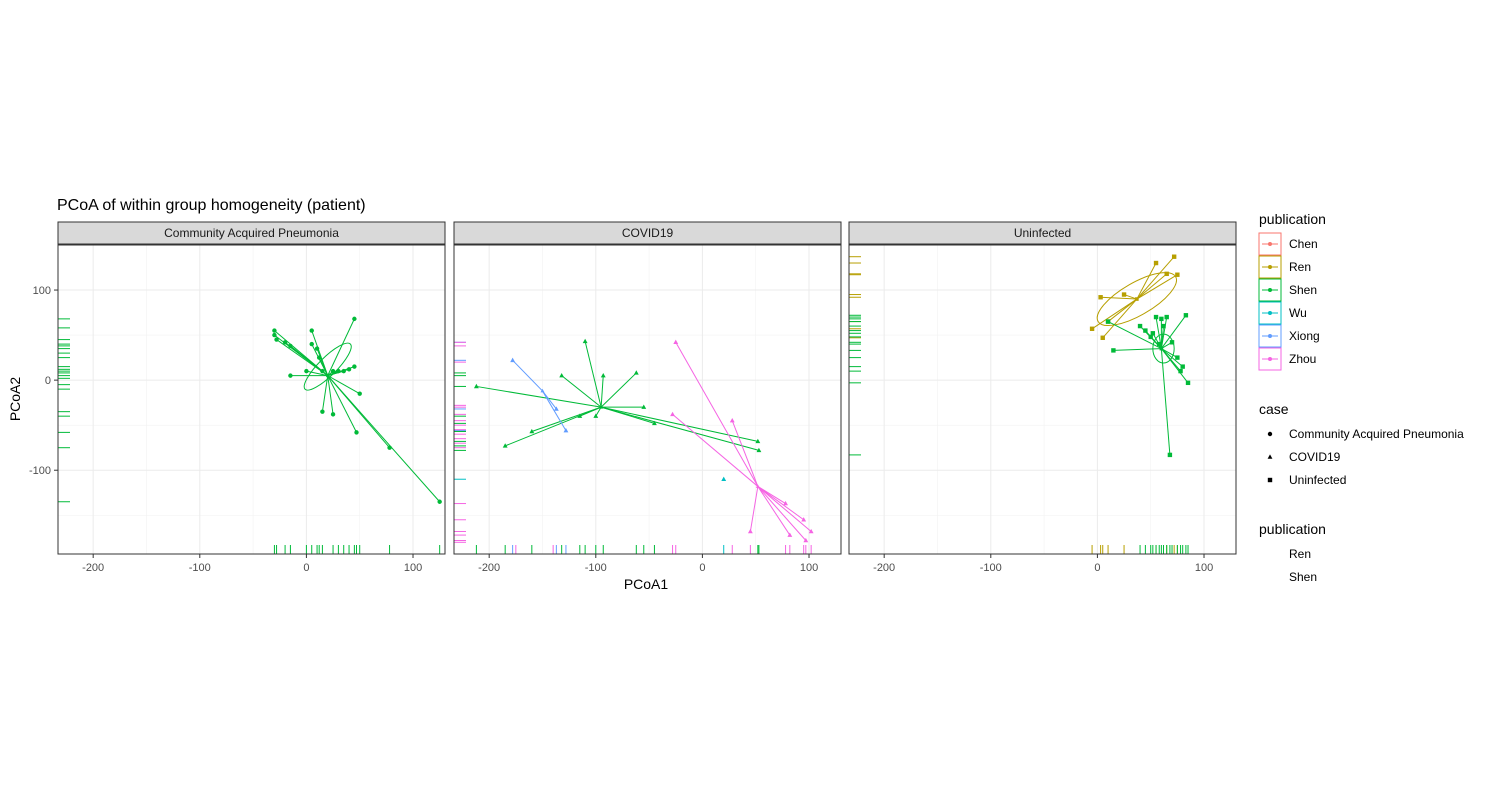  What do you see at coordinates (489, 568) in the screenshot?
I see `x-tick-label: -200` at bounding box center [489, 568].